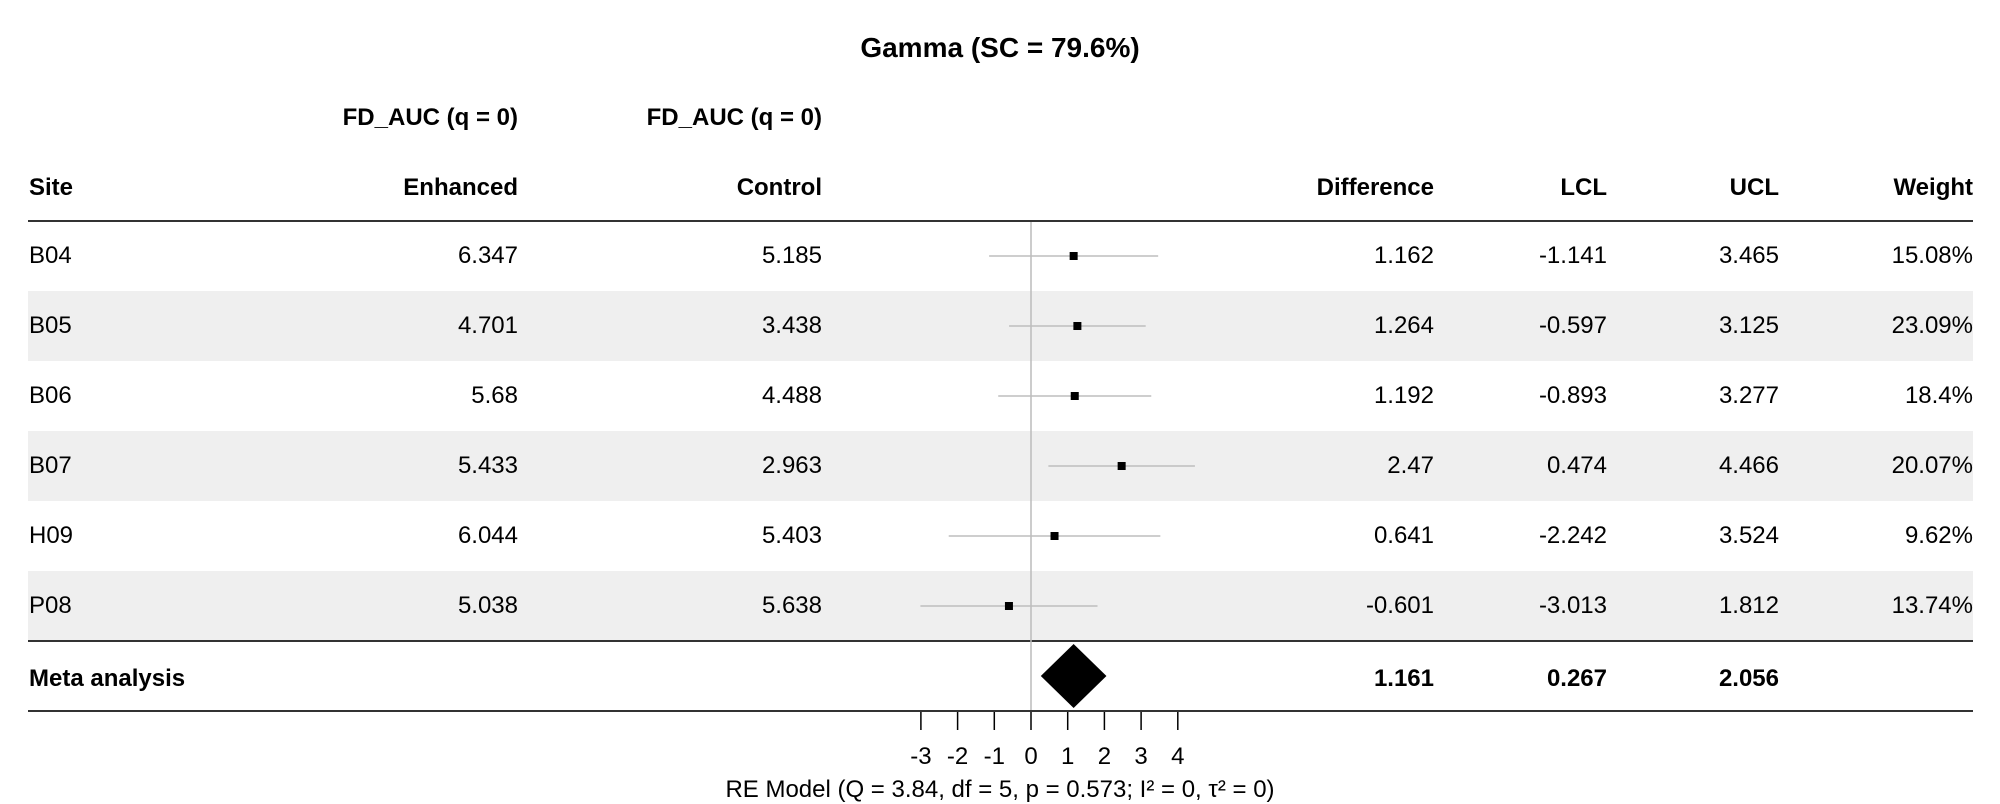 Image resolution: width=2000 pixels, height=804 pixels. Describe the element at coordinates (1000, 221) in the screenshot. I see `header-rule` at that location.